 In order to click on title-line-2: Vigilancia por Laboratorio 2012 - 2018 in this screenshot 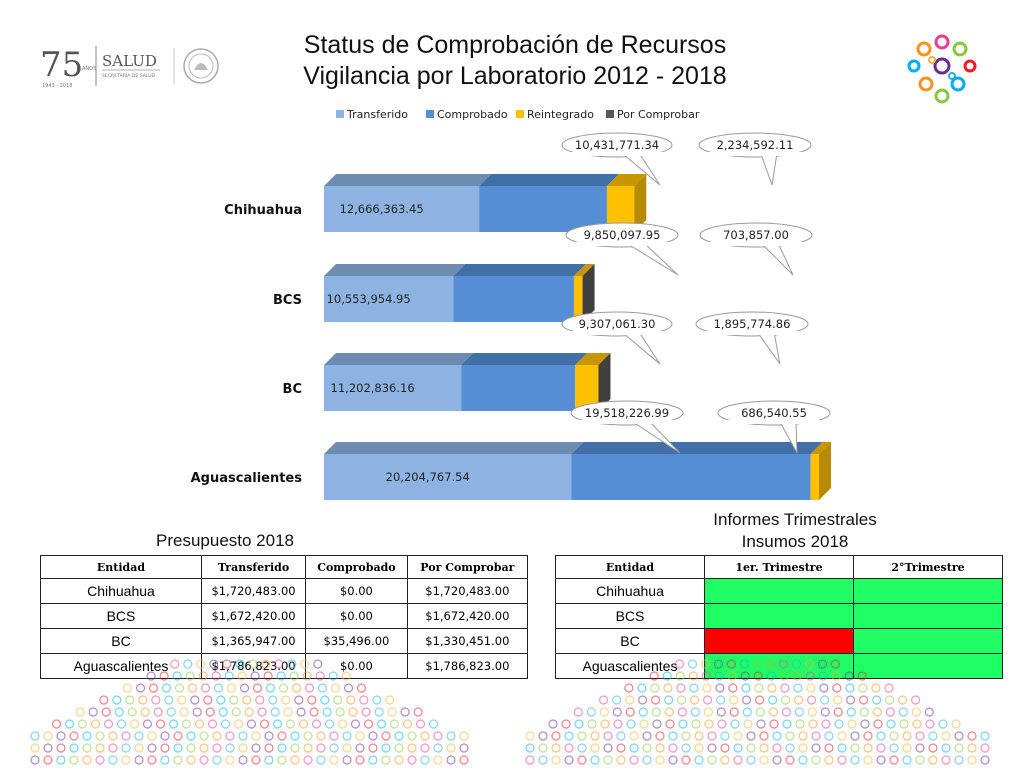, I will do `click(515, 76)`.